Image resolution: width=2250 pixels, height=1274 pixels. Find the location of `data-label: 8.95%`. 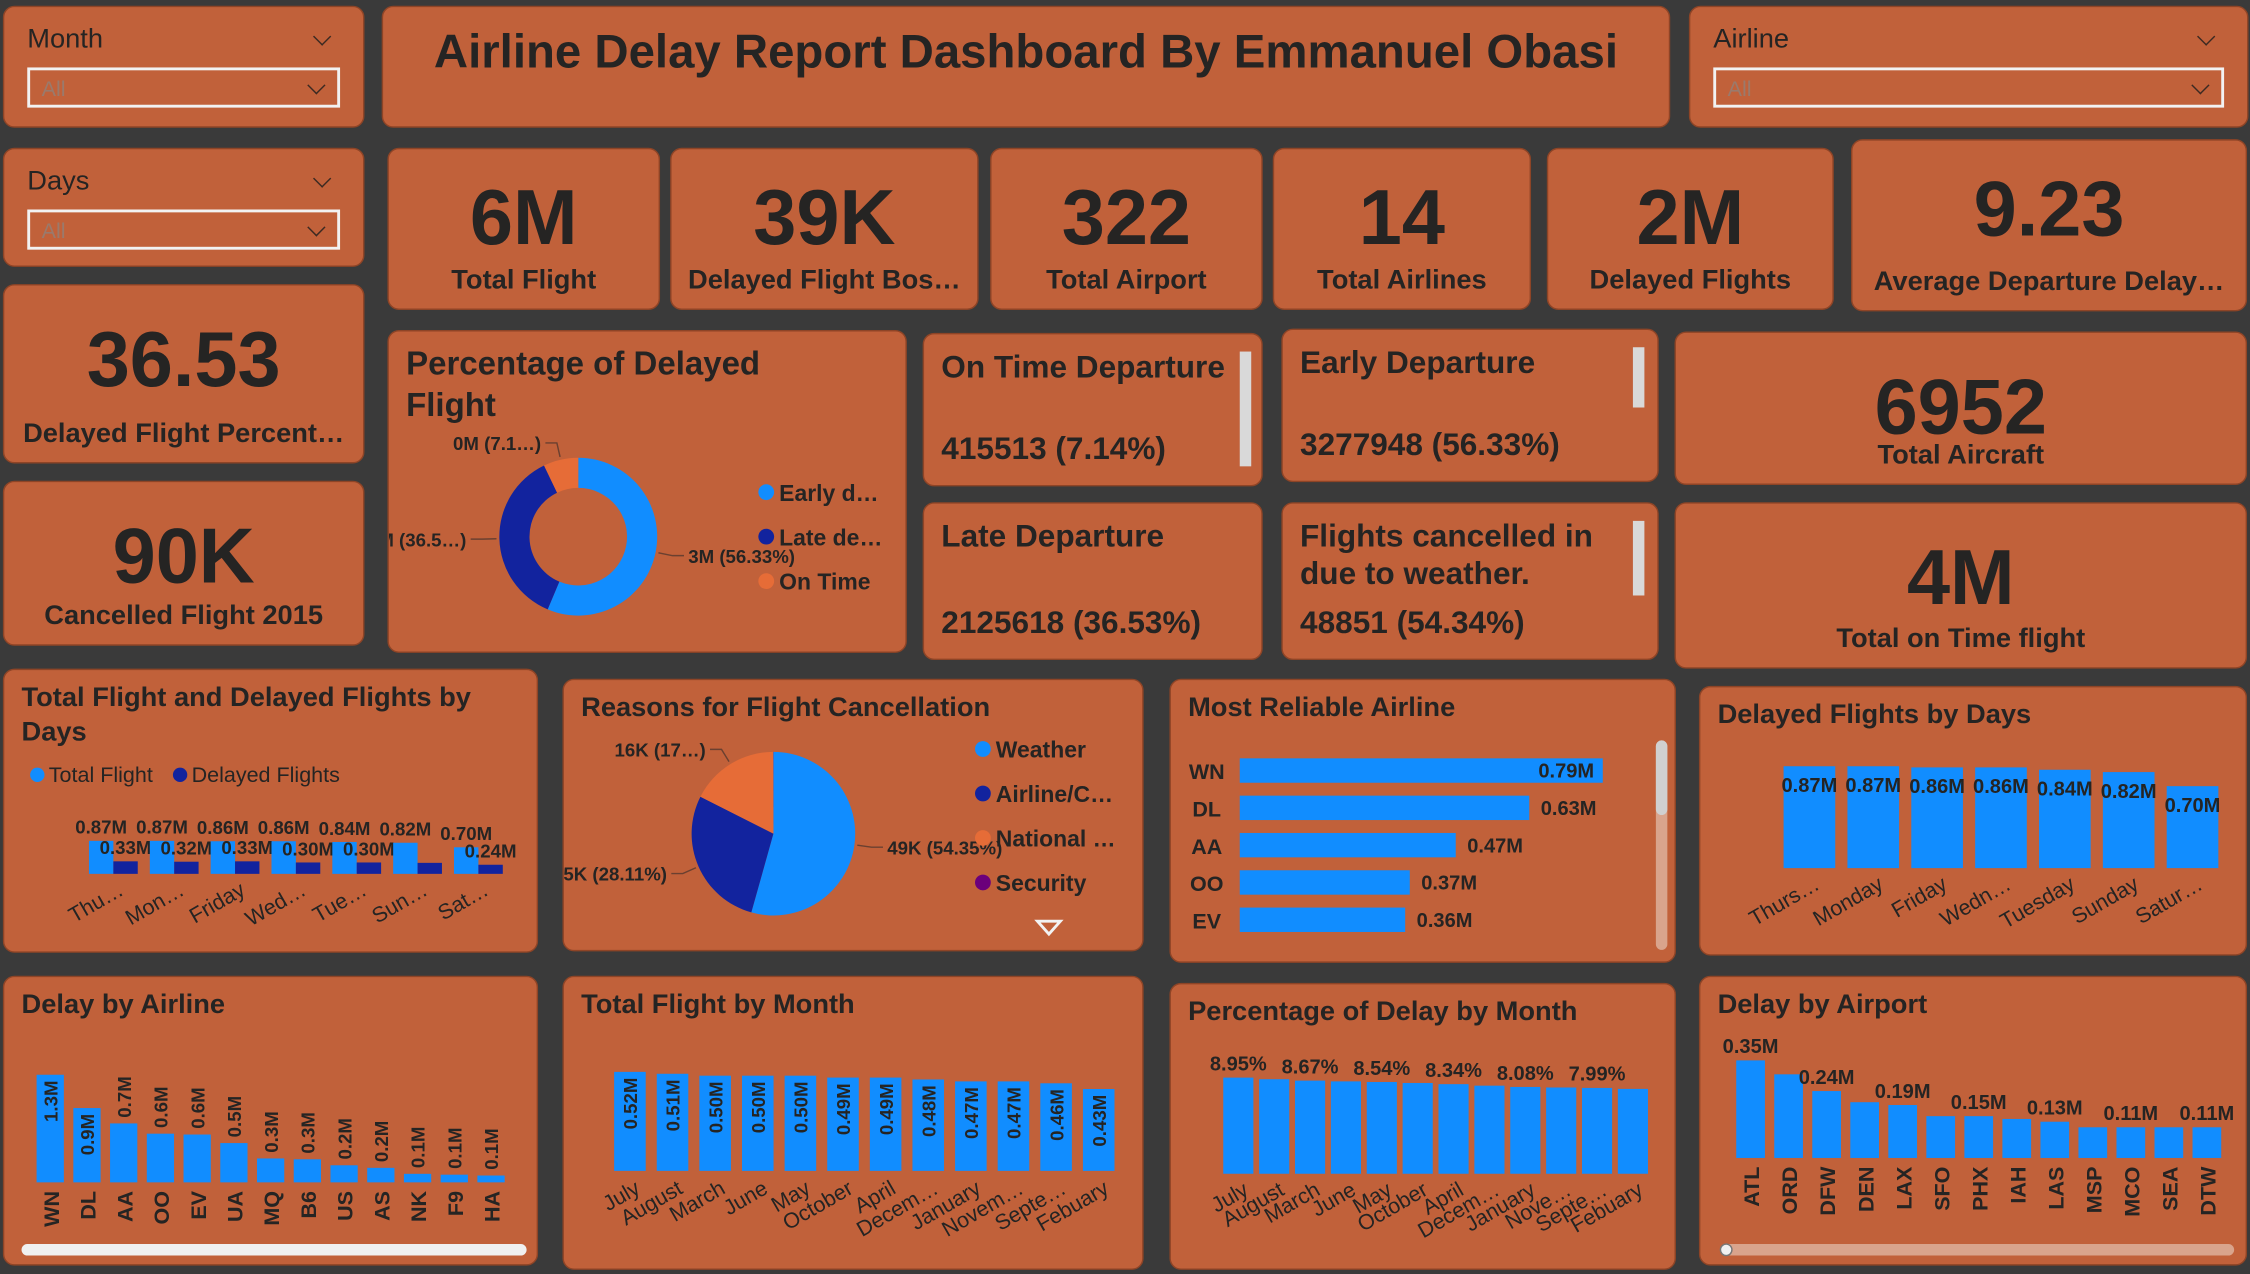

data-label: 8.95% is located at coordinates (1238, 1064).